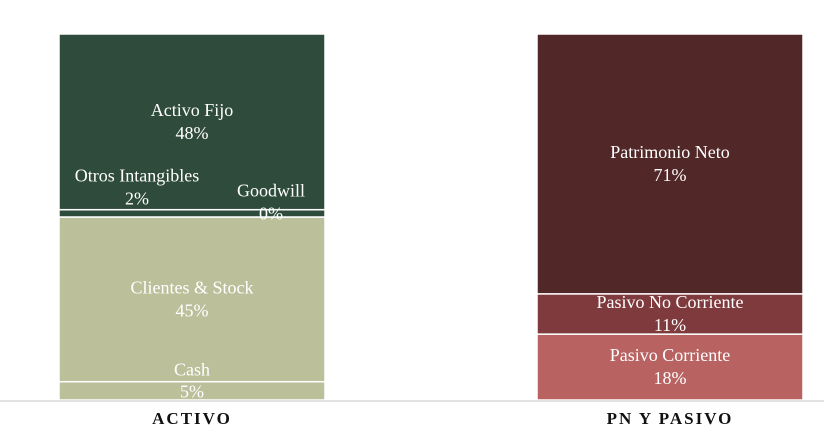 This screenshot has width=824, height=429. Describe the element at coordinates (192, 287) in the screenshot. I see `segment-label-clientes-stock: Clientes & Stock` at that location.